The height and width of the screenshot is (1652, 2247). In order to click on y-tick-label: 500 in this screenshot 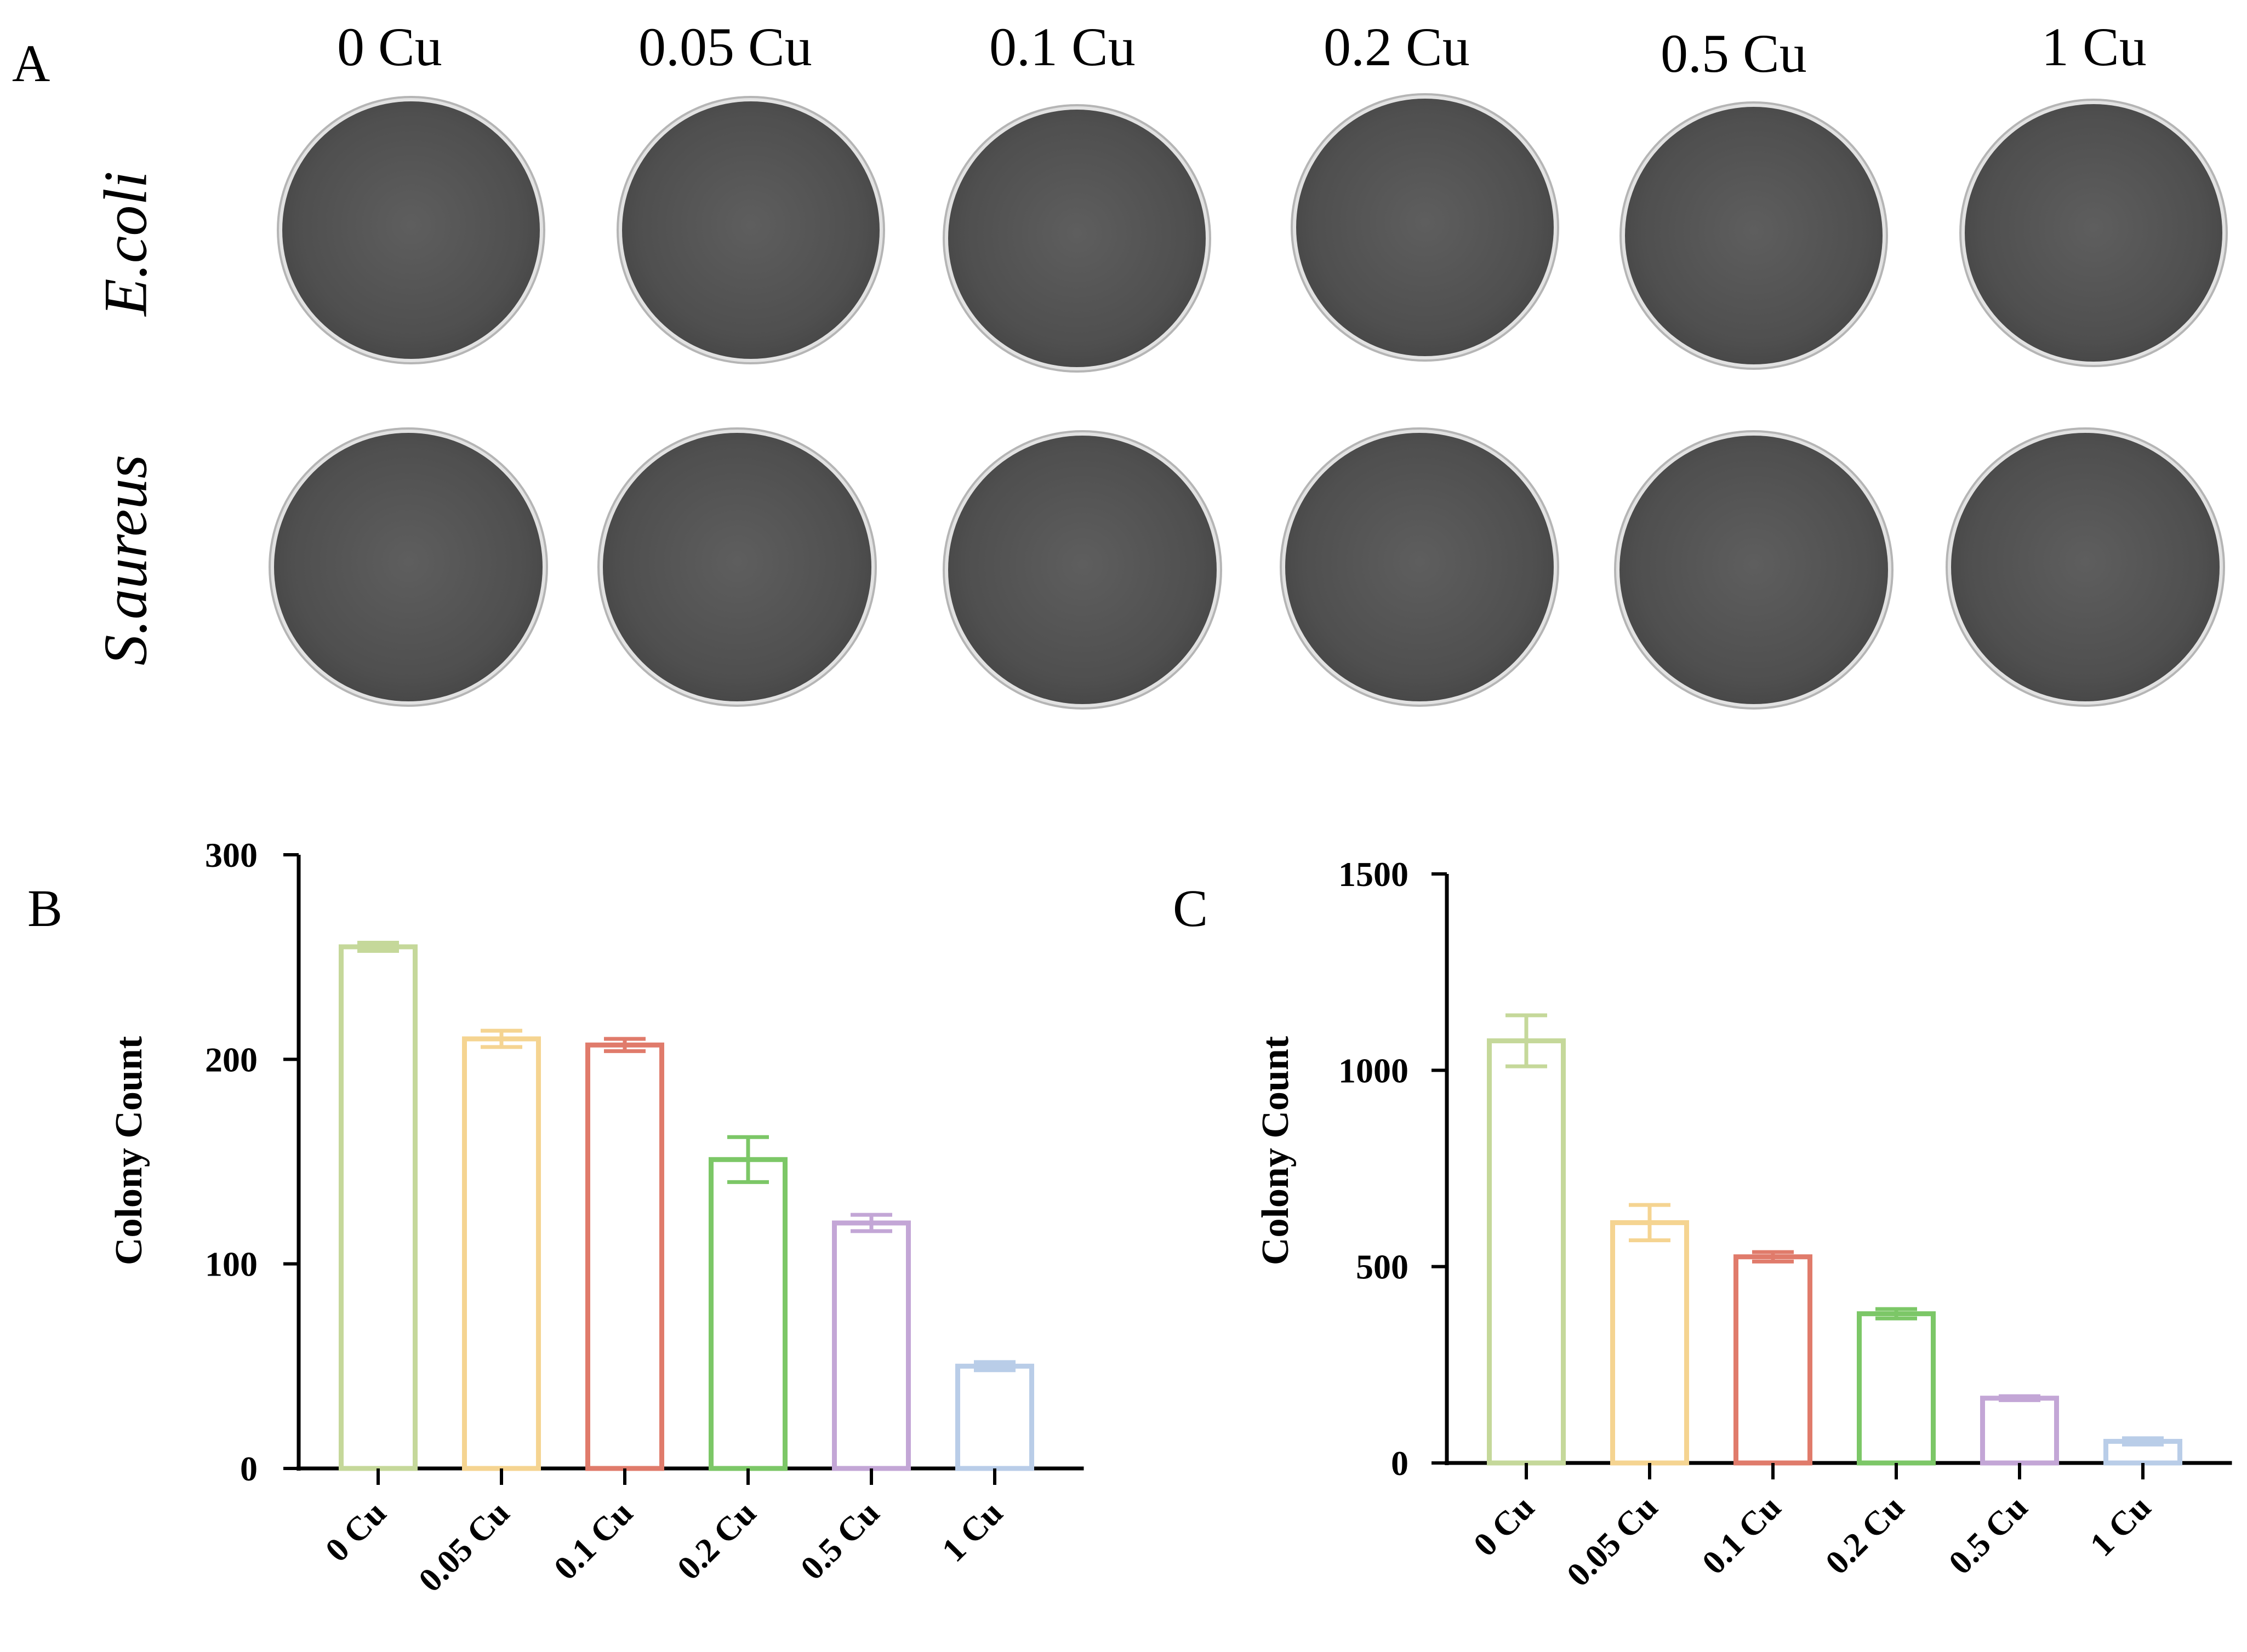, I will do `click(1382, 1267)`.